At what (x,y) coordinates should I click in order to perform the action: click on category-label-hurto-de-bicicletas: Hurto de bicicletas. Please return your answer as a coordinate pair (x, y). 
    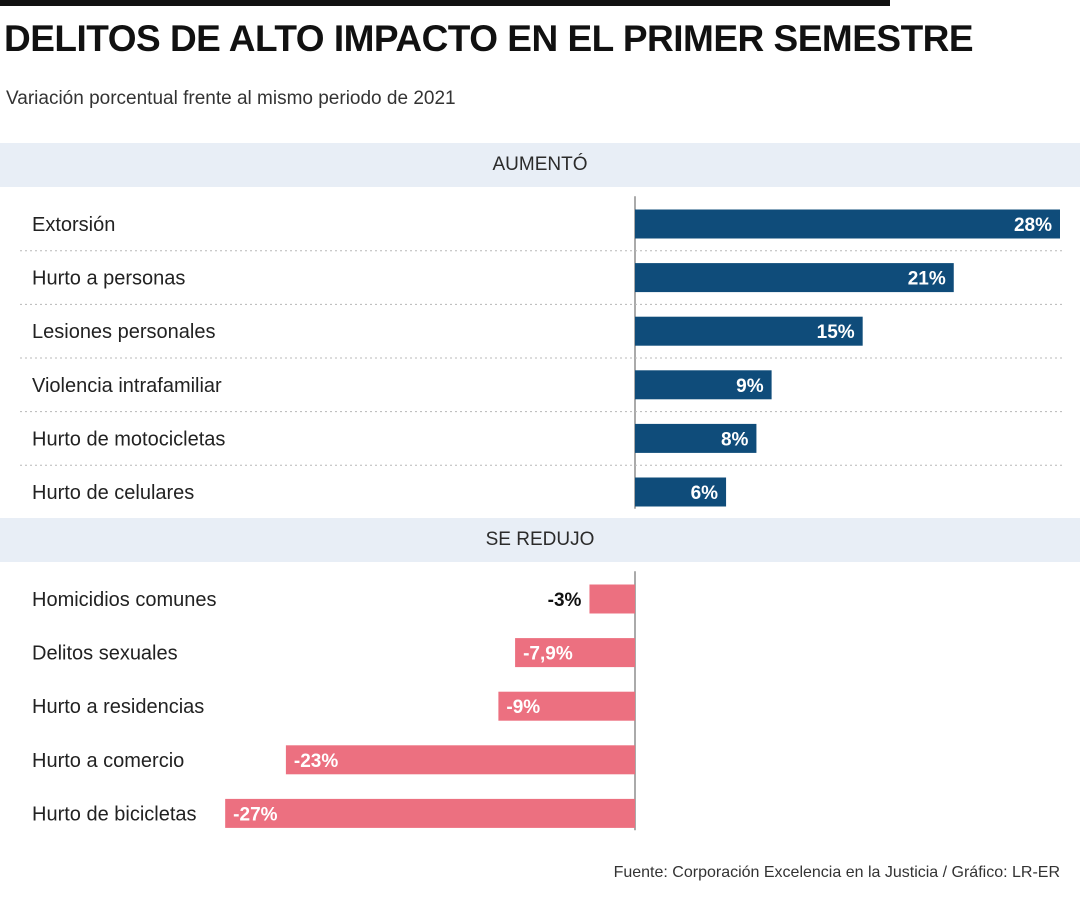
    Looking at the image, I should click on (114, 814).